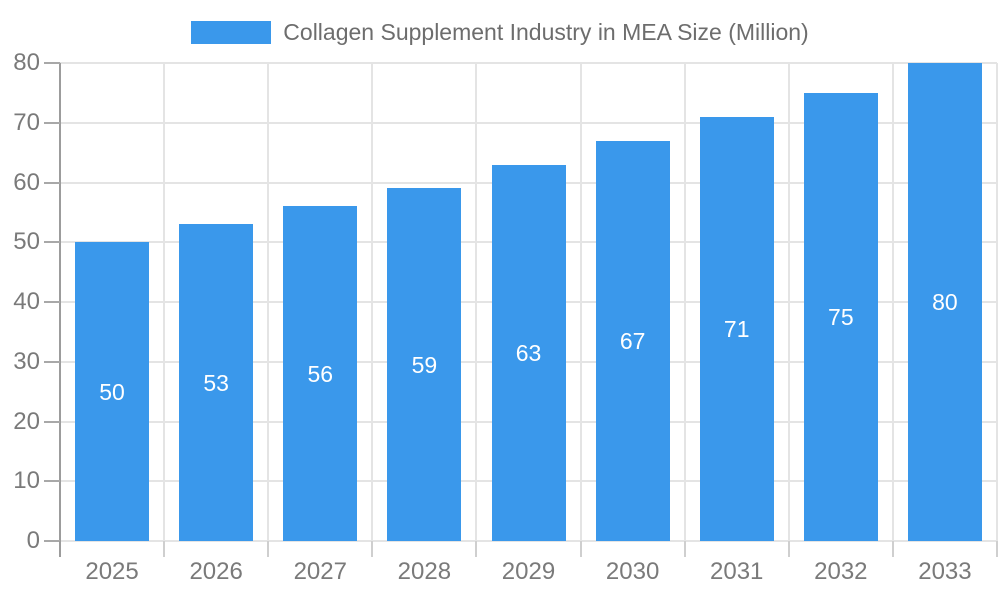  I want to click on bar-value-label-2028: 59, so click(424, 364).